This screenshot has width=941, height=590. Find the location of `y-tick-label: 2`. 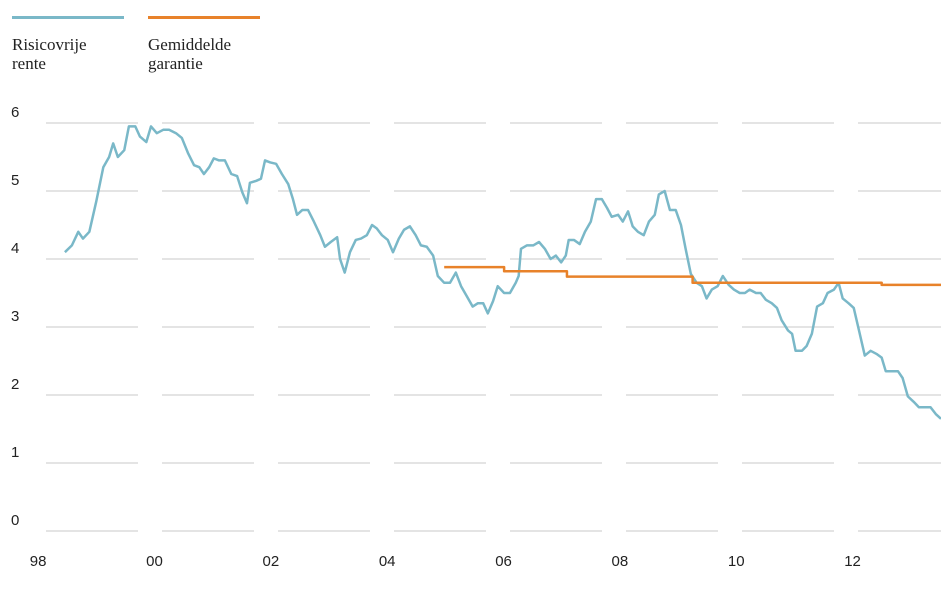

y-tick-label: 2 is located at coordinates (15, 384).